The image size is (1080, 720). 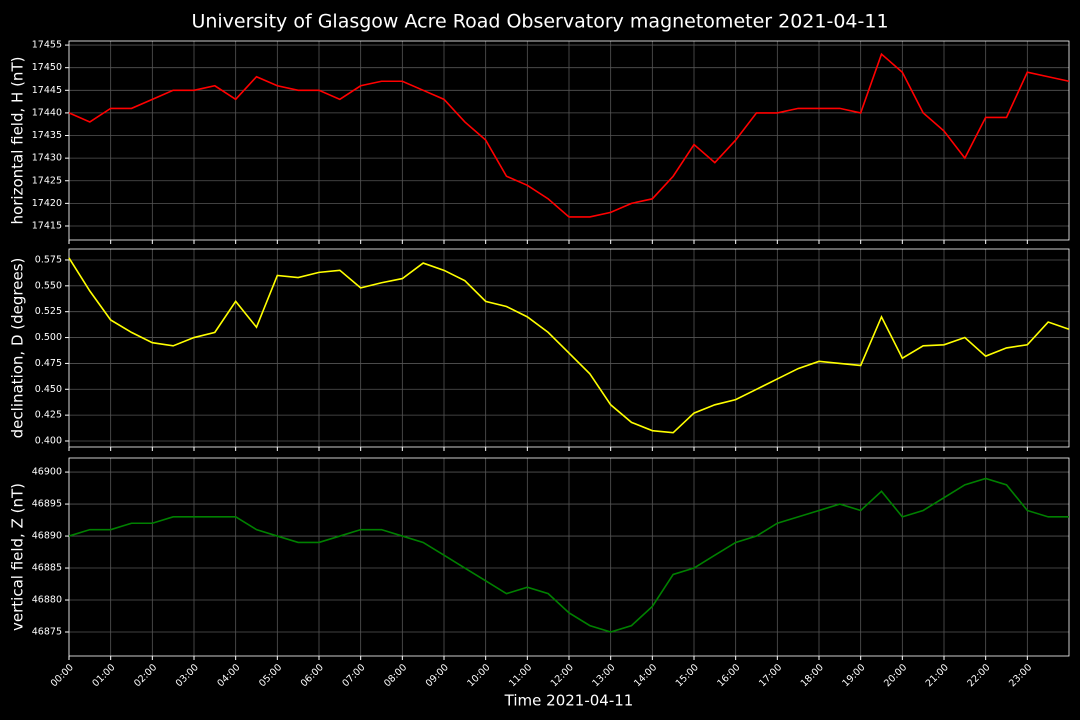 What do you see at coordinates (47, 504) in the screenshot?
I see `y-tick-label: 46895` at bounding box center [47, 504].